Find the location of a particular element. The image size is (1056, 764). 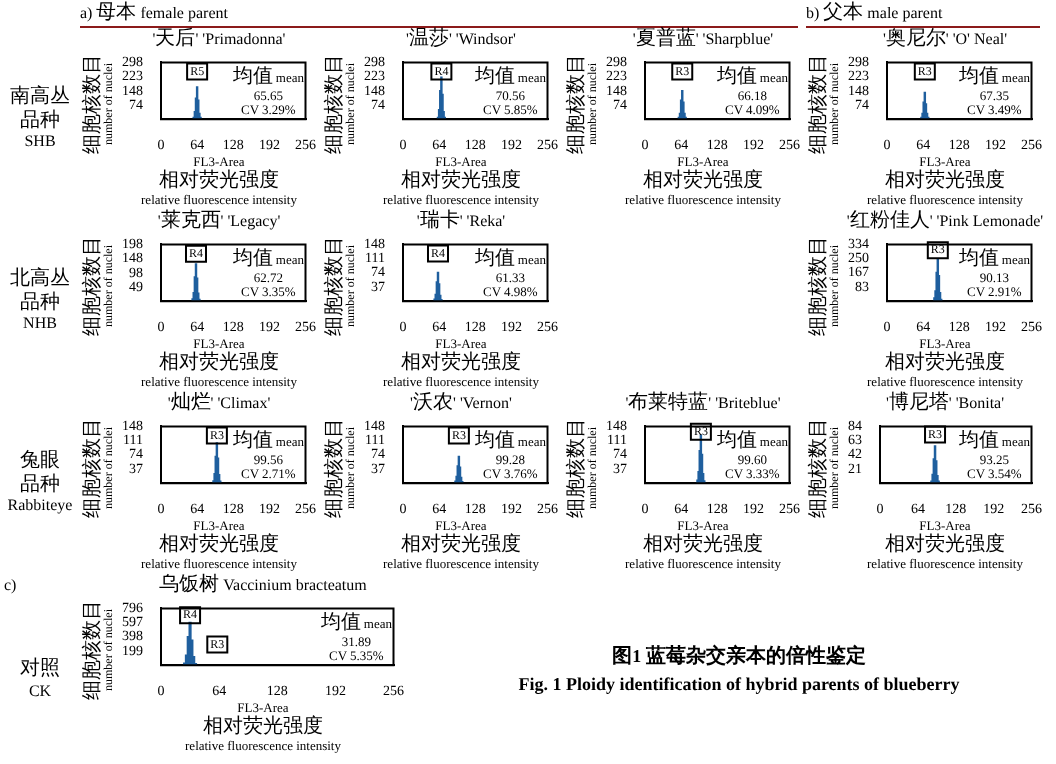

text: 兔眼品种 Rabbiteye is located at coordinates (40, 482).